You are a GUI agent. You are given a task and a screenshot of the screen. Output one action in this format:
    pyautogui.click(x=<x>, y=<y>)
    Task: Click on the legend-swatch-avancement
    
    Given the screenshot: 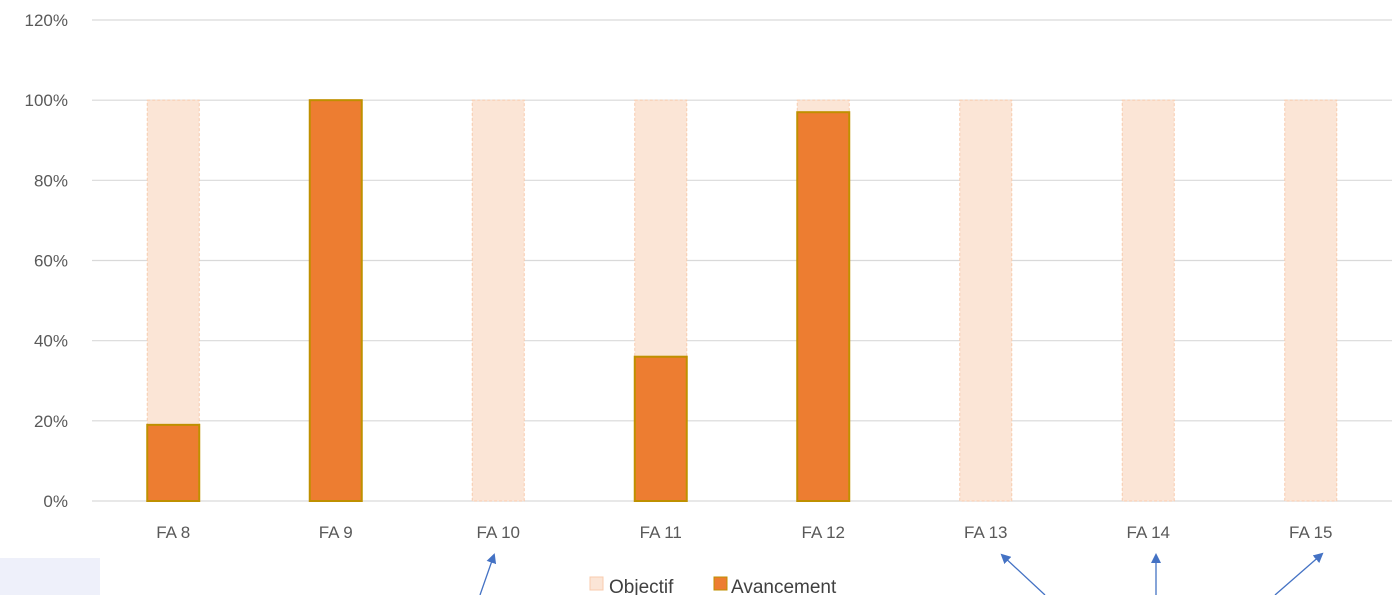 What is the action you would take?
    pyautogui.click(x=720, y=583)
    